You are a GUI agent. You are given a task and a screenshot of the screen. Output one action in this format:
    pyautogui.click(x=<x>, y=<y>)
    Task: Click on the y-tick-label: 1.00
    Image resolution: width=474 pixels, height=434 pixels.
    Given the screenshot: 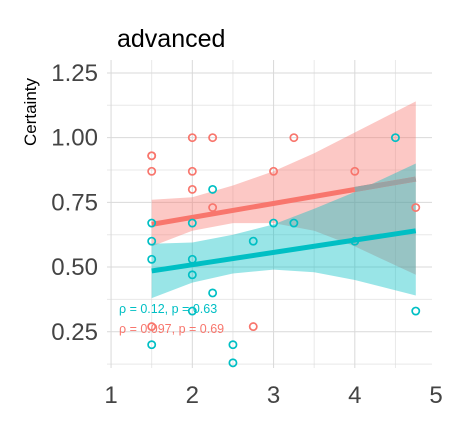 What is the action you would take?
    pyautogui.click(x=74, y=138)
    